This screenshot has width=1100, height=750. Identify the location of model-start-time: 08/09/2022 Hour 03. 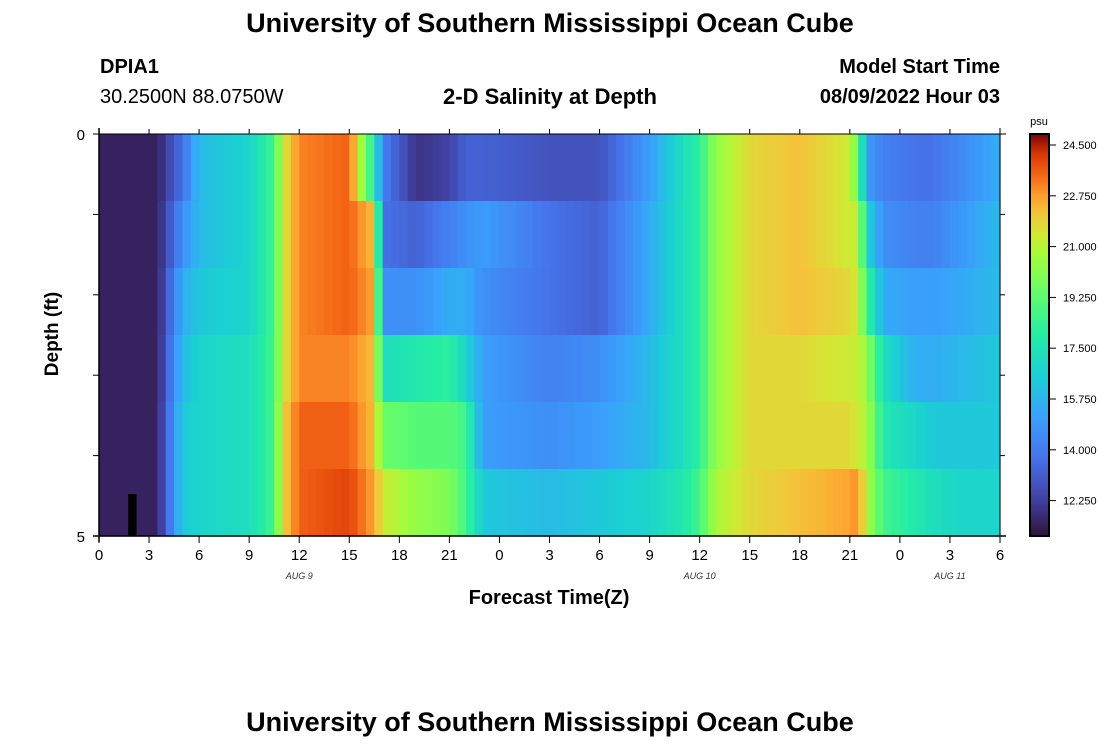
(909, 97).